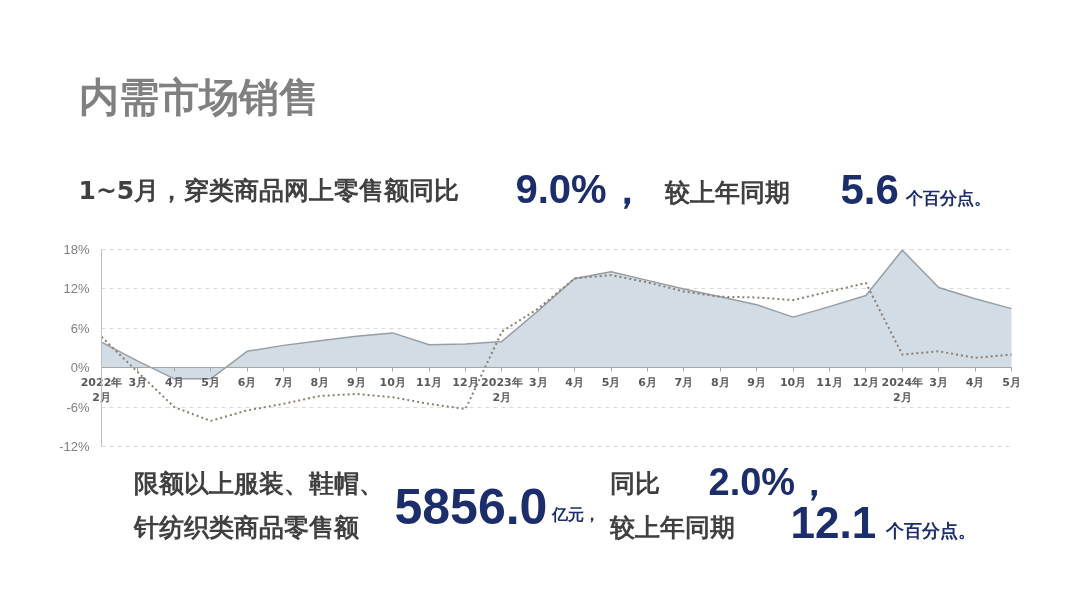  Describe the element at coordinates (258, 483) in the screenshot. I see `text: 限额以上服装、鞋帽、` at that location.